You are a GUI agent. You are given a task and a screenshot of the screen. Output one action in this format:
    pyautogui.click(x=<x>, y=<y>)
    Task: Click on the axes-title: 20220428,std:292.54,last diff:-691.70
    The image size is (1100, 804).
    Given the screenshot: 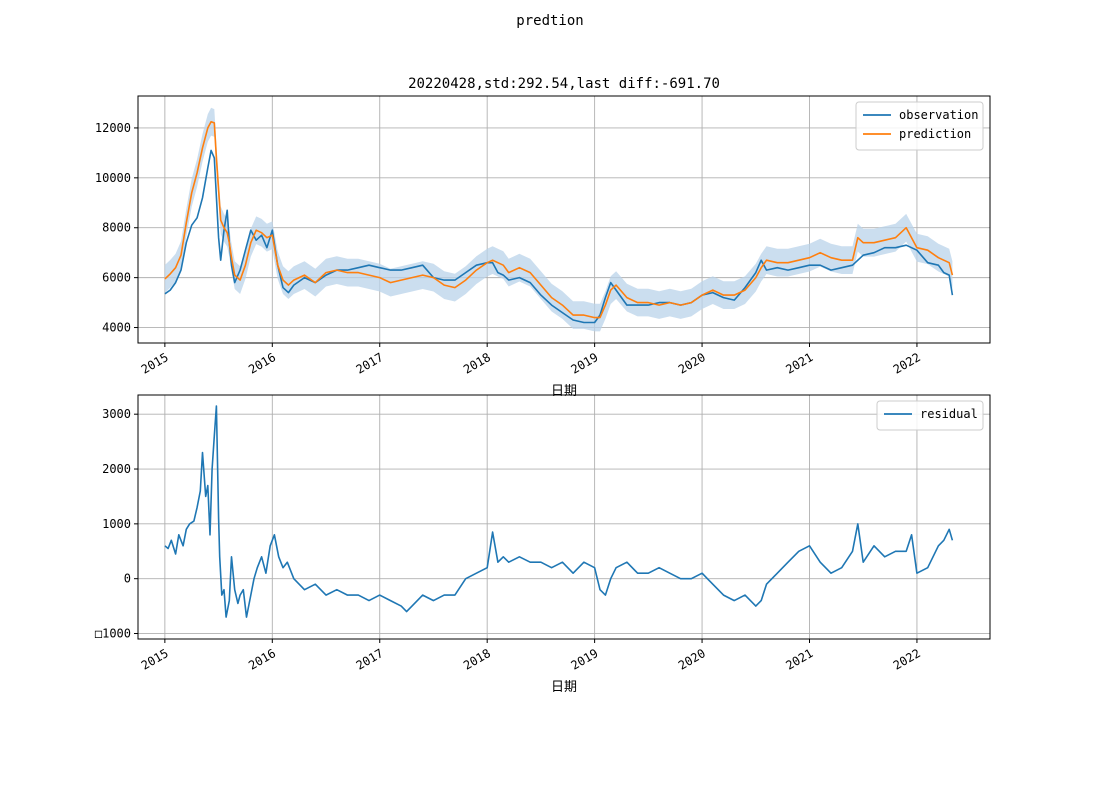 What is the action you would take?
    pyautogui.click(x=564, y=84)
    